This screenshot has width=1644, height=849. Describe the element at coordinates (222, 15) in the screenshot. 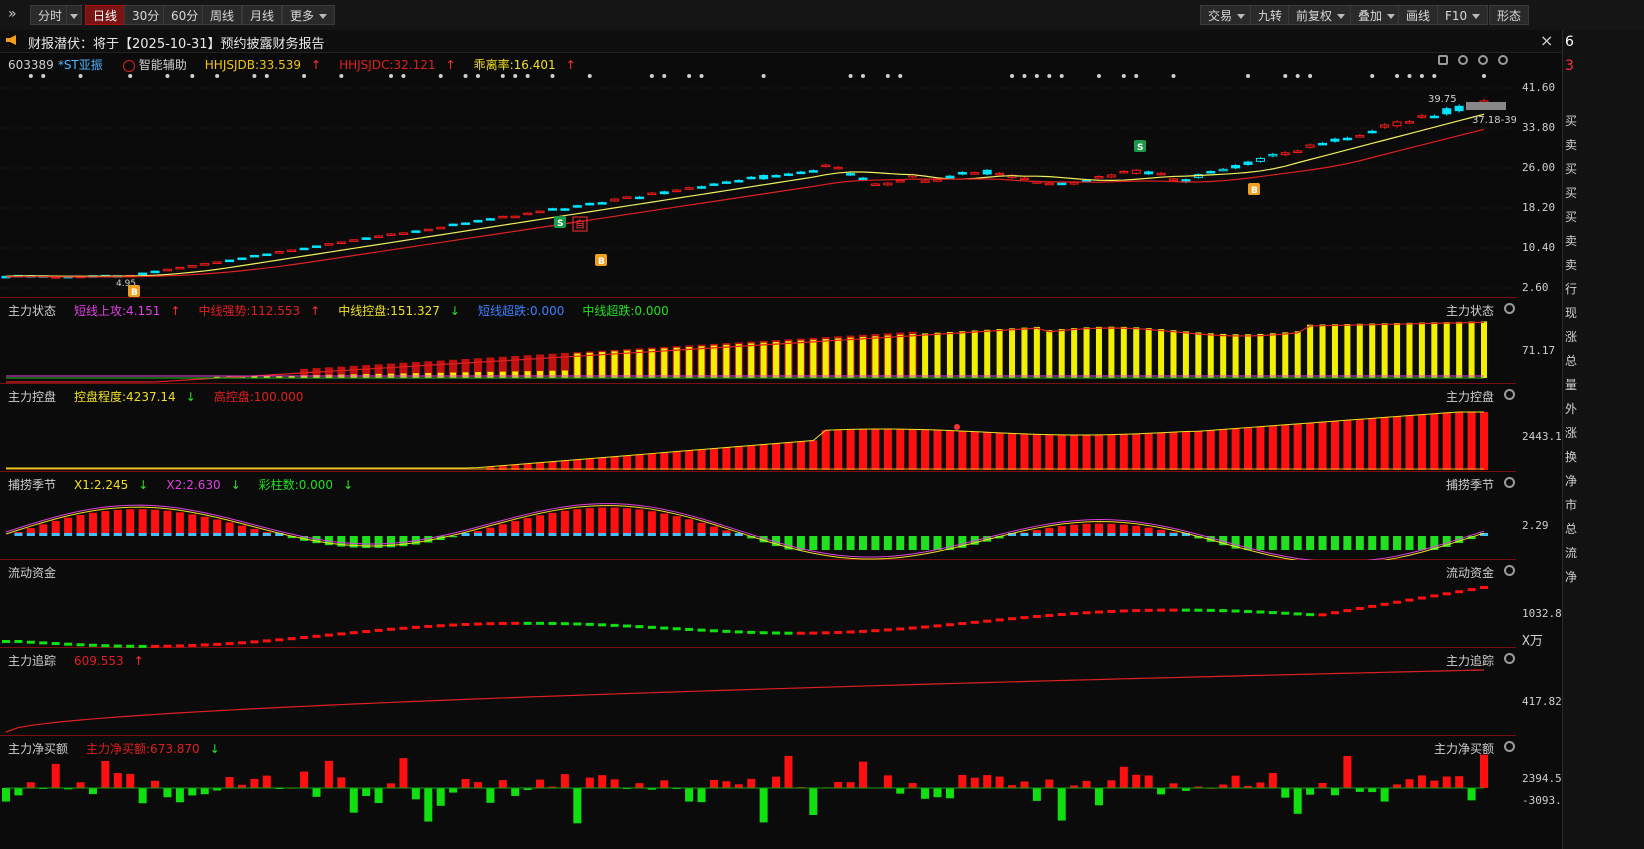

I see `tab-weekly: 周线` at that location.